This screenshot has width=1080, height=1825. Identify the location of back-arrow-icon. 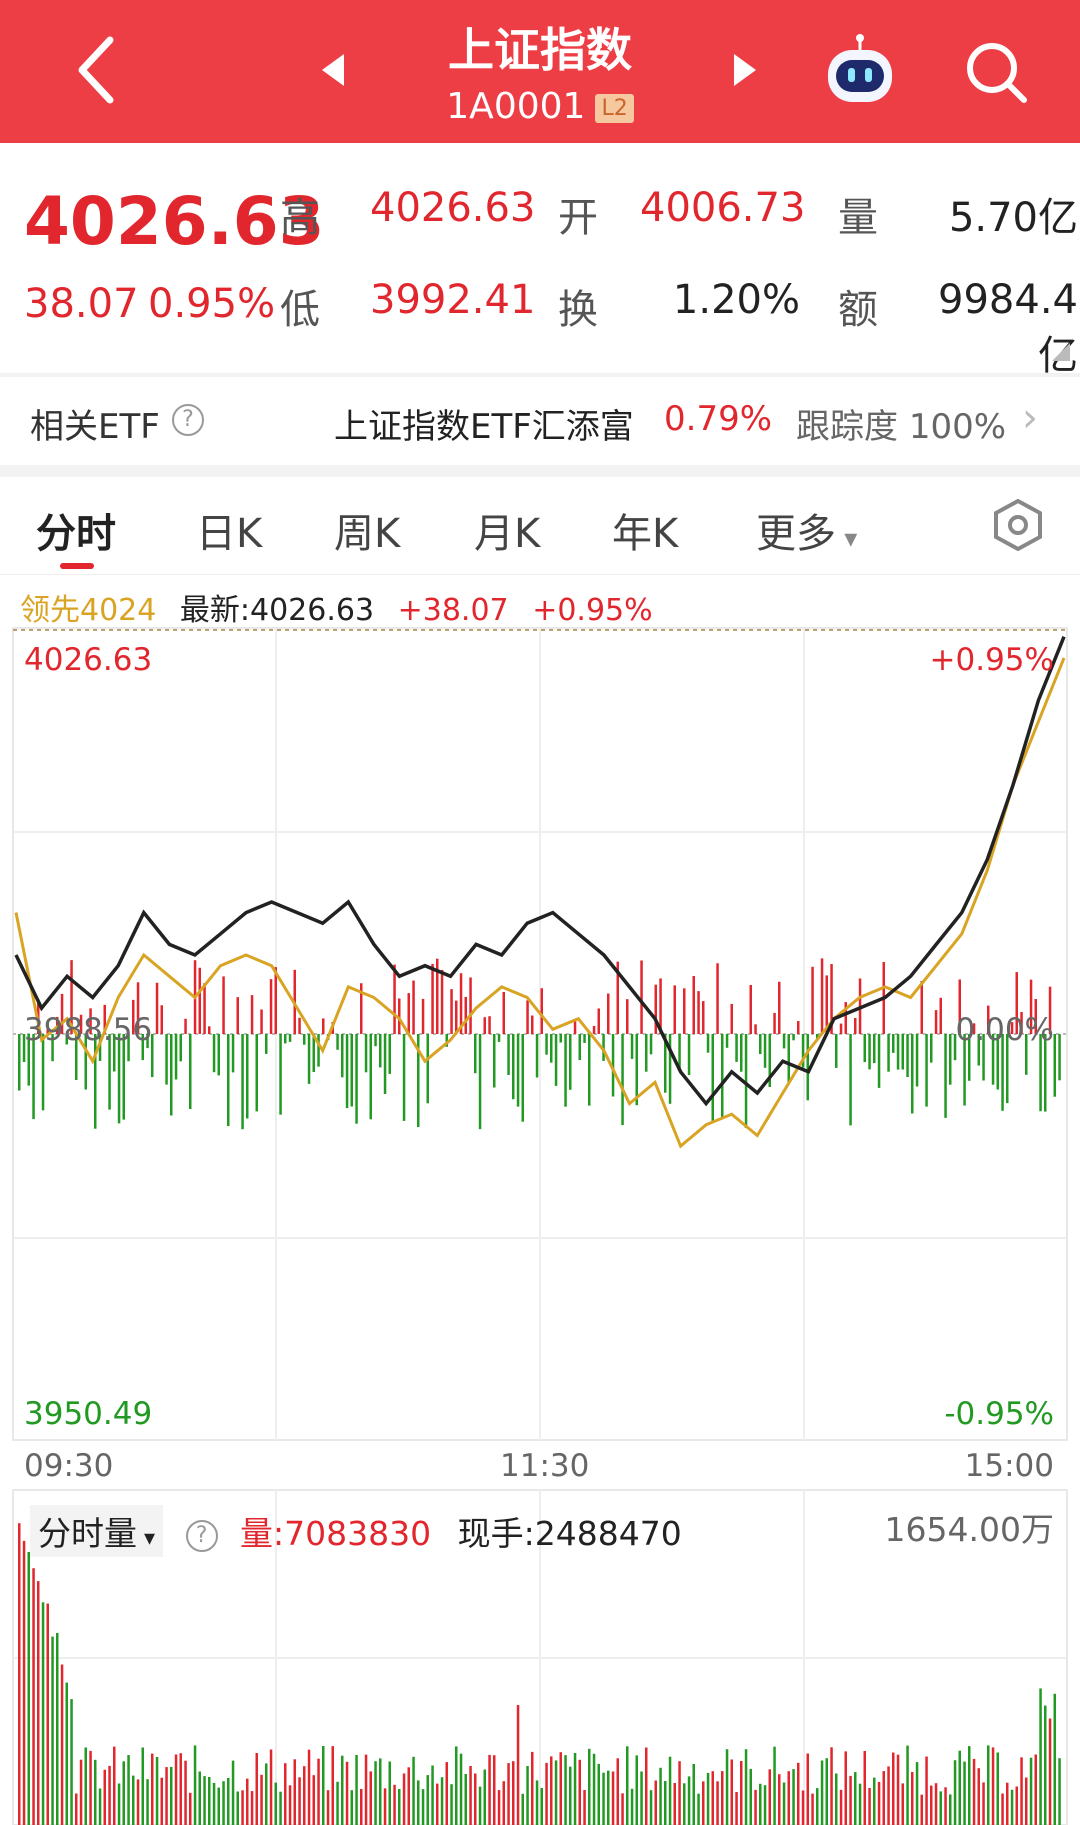
(100, 70).